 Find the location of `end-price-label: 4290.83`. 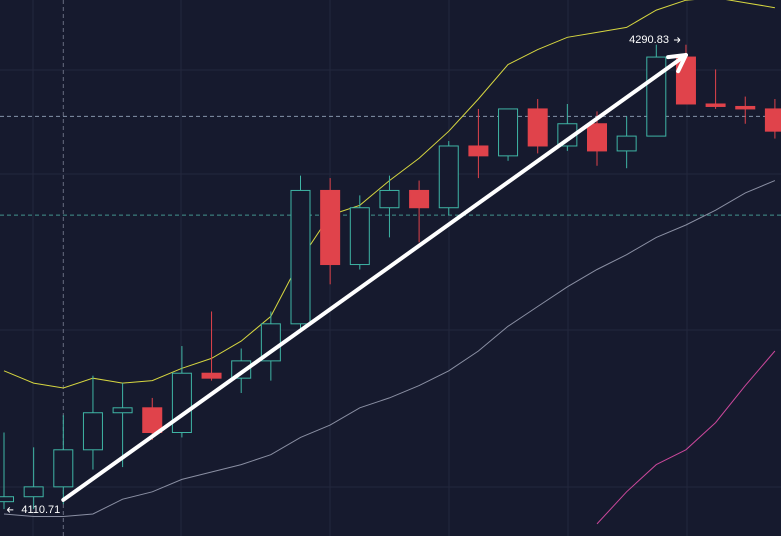

end-price-label: 4290.83 is located at coordinates (649, 40).